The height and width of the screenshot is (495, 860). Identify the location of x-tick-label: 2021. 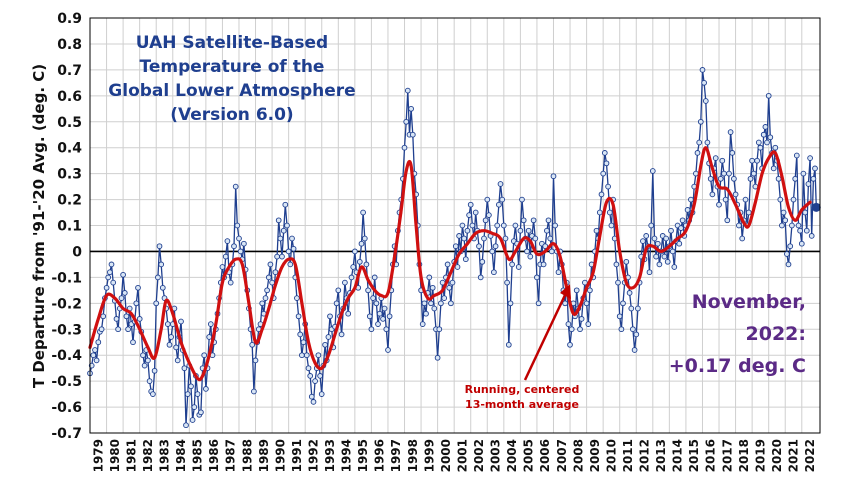
(794, 455).